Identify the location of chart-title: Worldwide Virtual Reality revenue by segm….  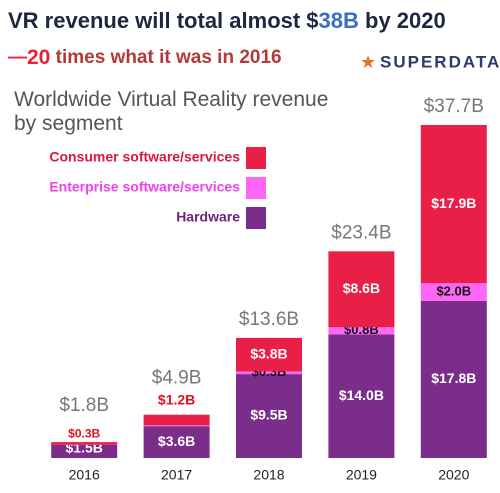
(171, 111).